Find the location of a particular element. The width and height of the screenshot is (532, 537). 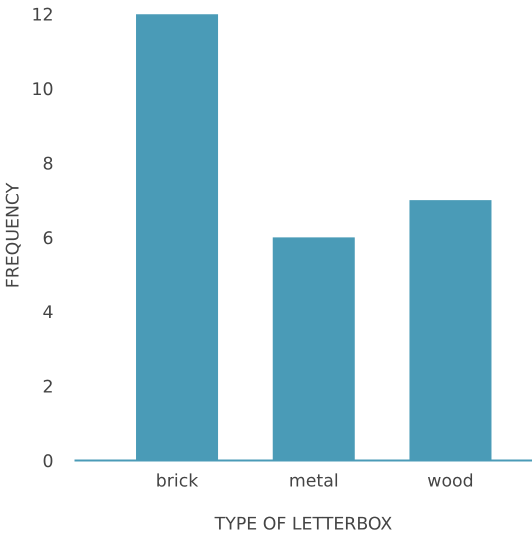

y-tick-label: 6 is located at coordinates (48, 238).